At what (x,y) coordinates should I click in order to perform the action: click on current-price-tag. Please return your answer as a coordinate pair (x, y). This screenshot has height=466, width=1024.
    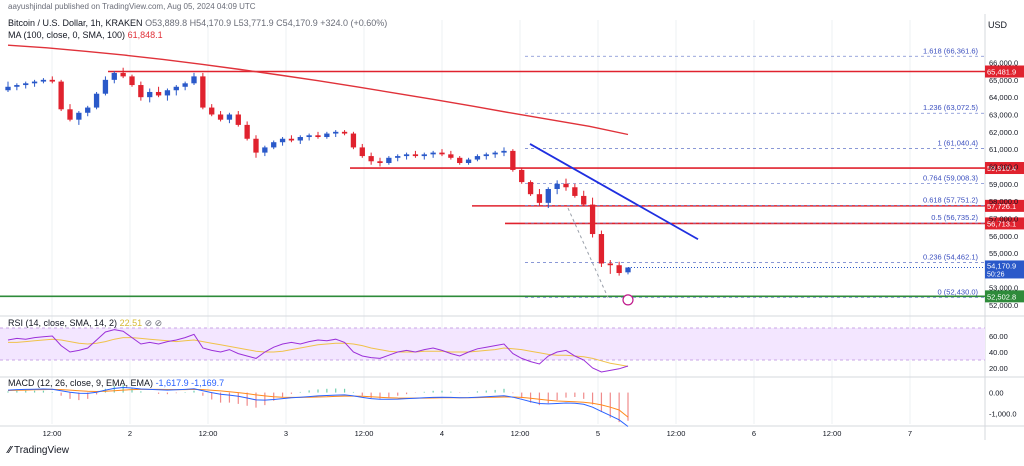
    Looking at the image, I should click on (1004, 269).